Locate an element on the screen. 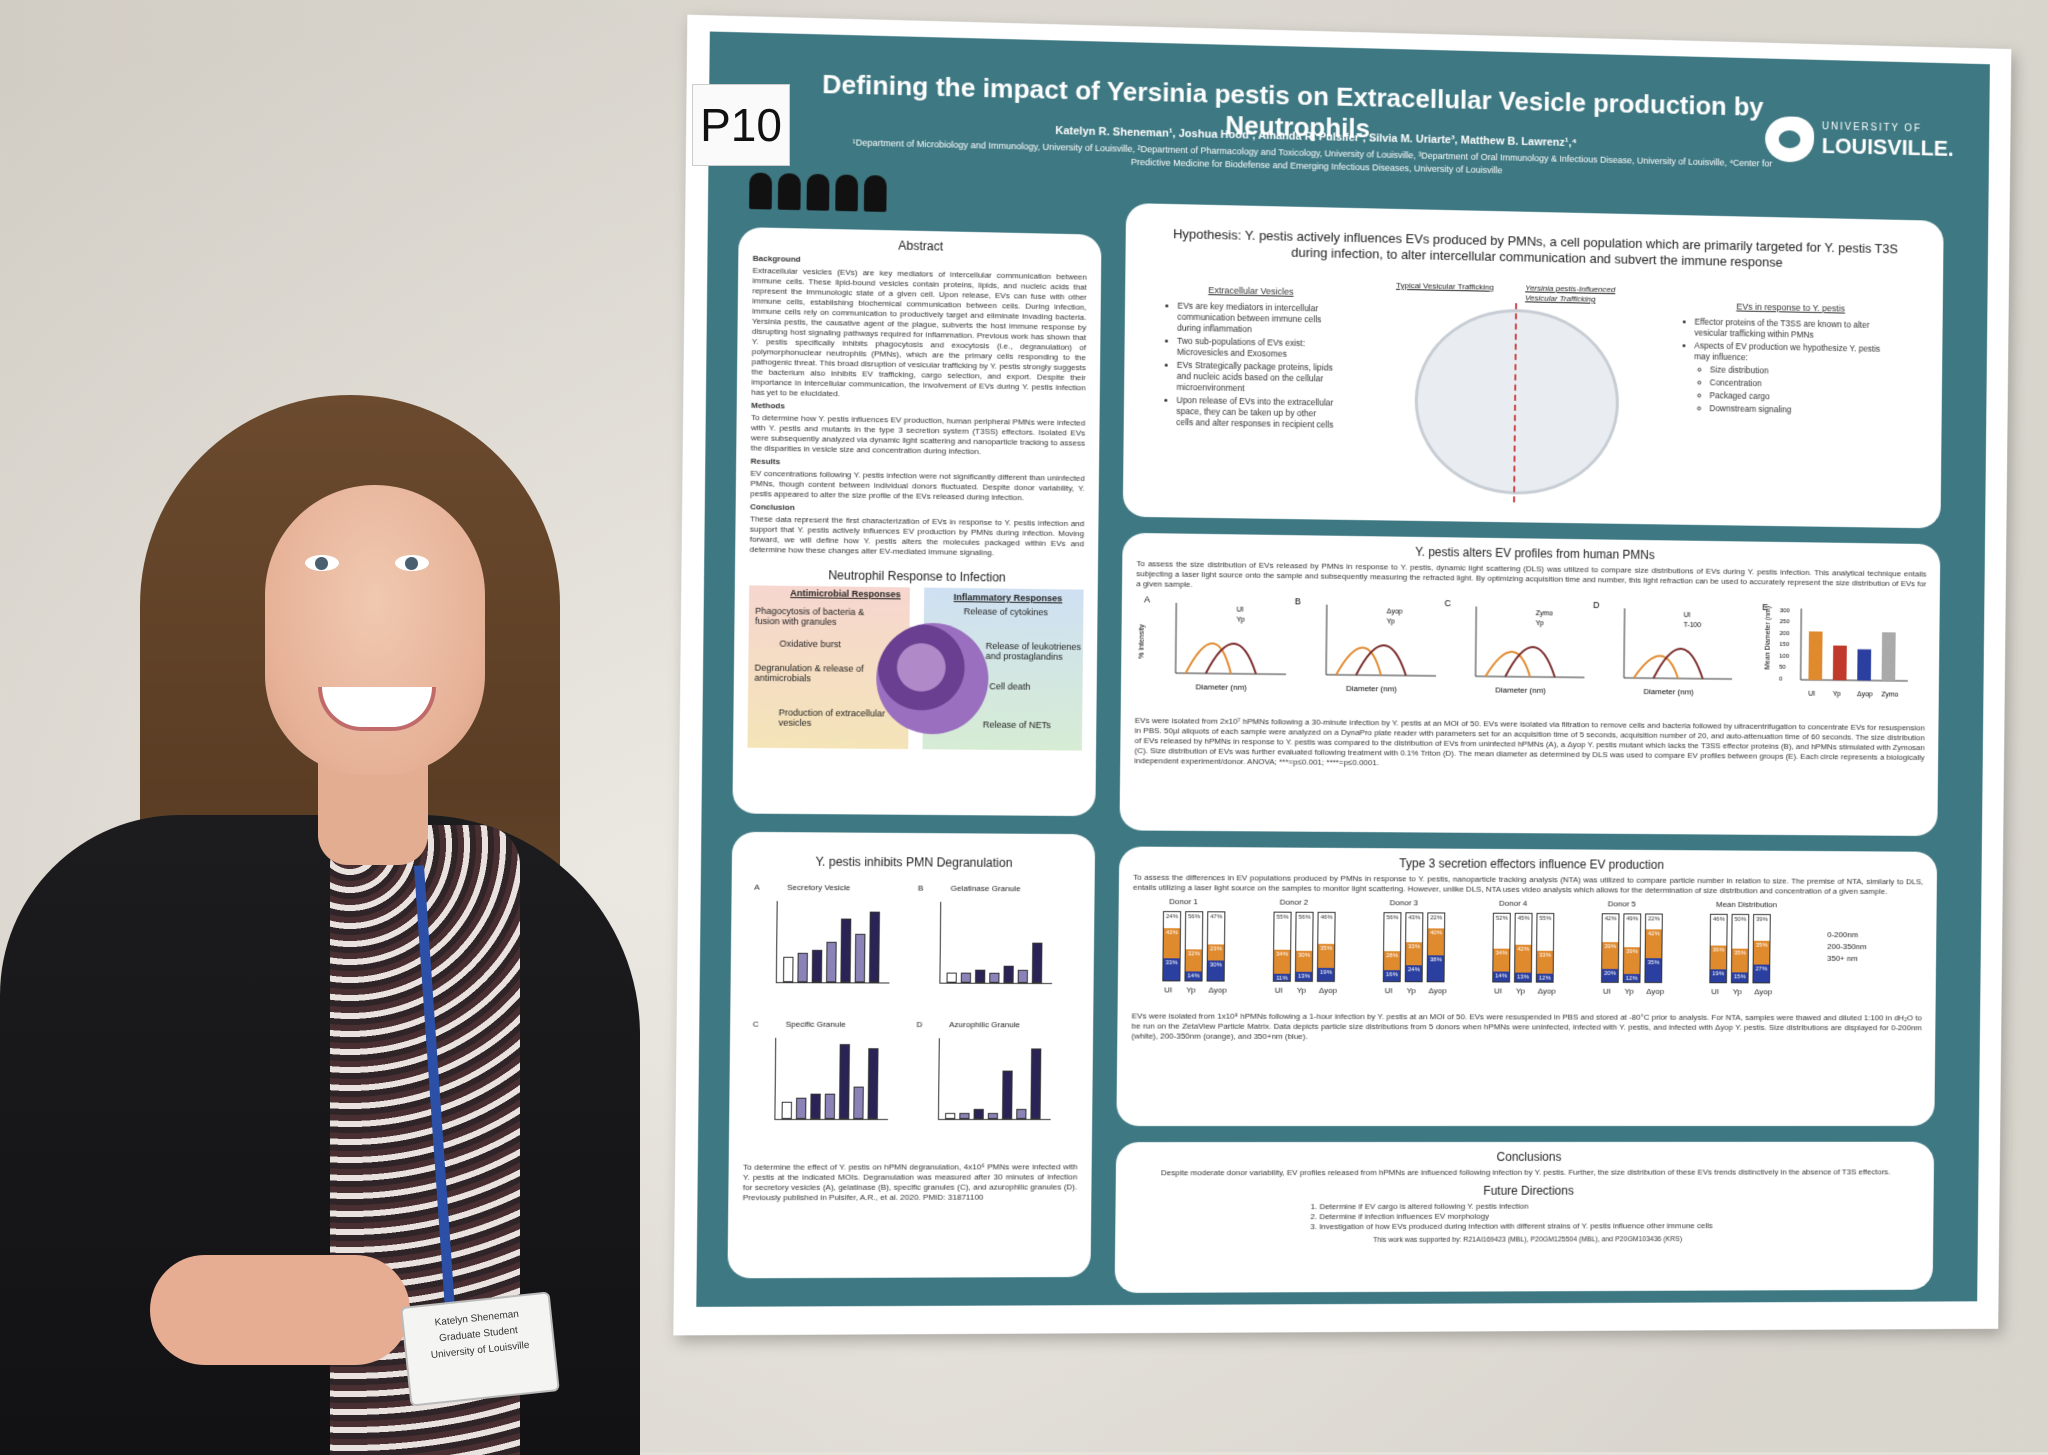 This screenshot has width=2048, height=1455. dls-curve-red is located at coordinates (1677, 663).